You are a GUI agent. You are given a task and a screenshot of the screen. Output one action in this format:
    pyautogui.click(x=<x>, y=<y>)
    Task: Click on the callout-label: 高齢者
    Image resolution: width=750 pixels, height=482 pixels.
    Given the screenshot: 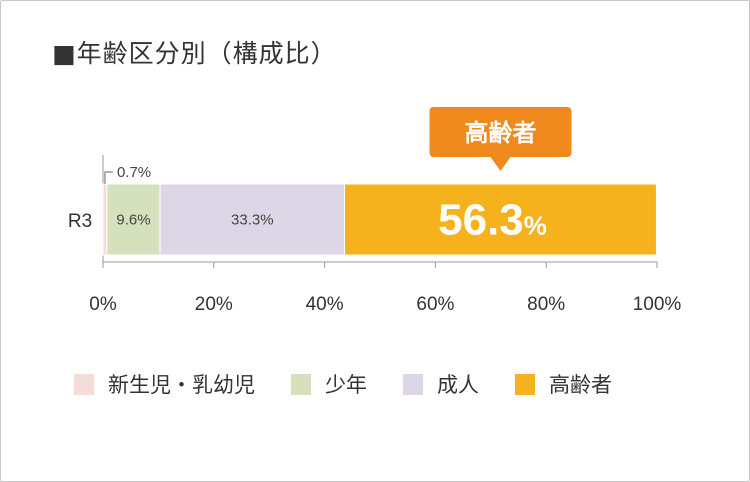 What is the action you would take?
    pyautogui.click(x=500, y=133)
    